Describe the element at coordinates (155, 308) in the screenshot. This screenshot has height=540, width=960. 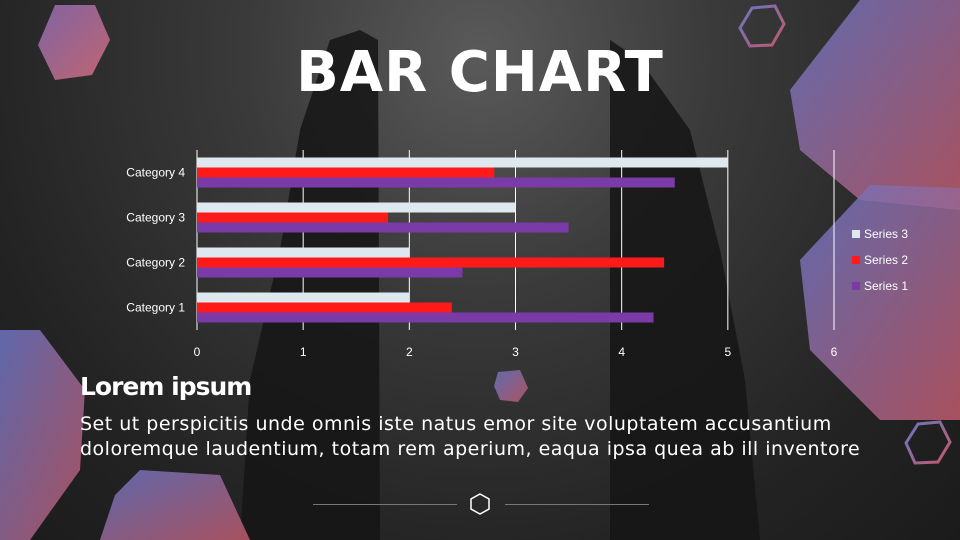
I see `category-label: Category 1` at that location.